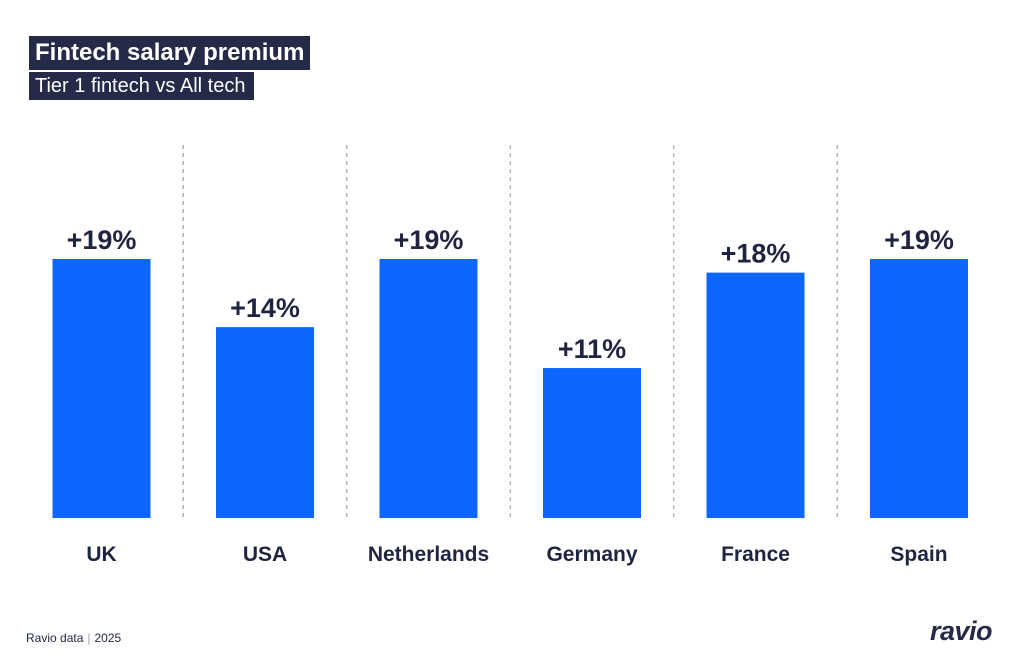  Describe the element at coordinates (265, 308) in the screenshot. I see `bar-value-label: +14%` at that location.